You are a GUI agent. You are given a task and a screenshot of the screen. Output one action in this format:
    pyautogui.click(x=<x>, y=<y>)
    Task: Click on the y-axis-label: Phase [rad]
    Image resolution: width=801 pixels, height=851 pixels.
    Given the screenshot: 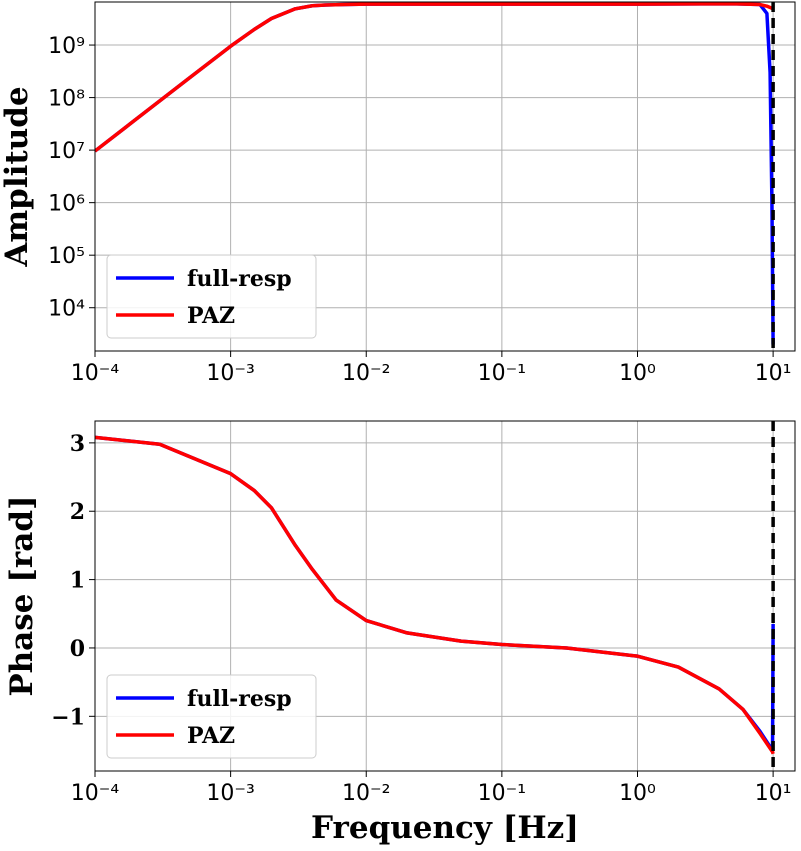 What is the action you would take?
    pyautogui.click(x=22, y=595)
    